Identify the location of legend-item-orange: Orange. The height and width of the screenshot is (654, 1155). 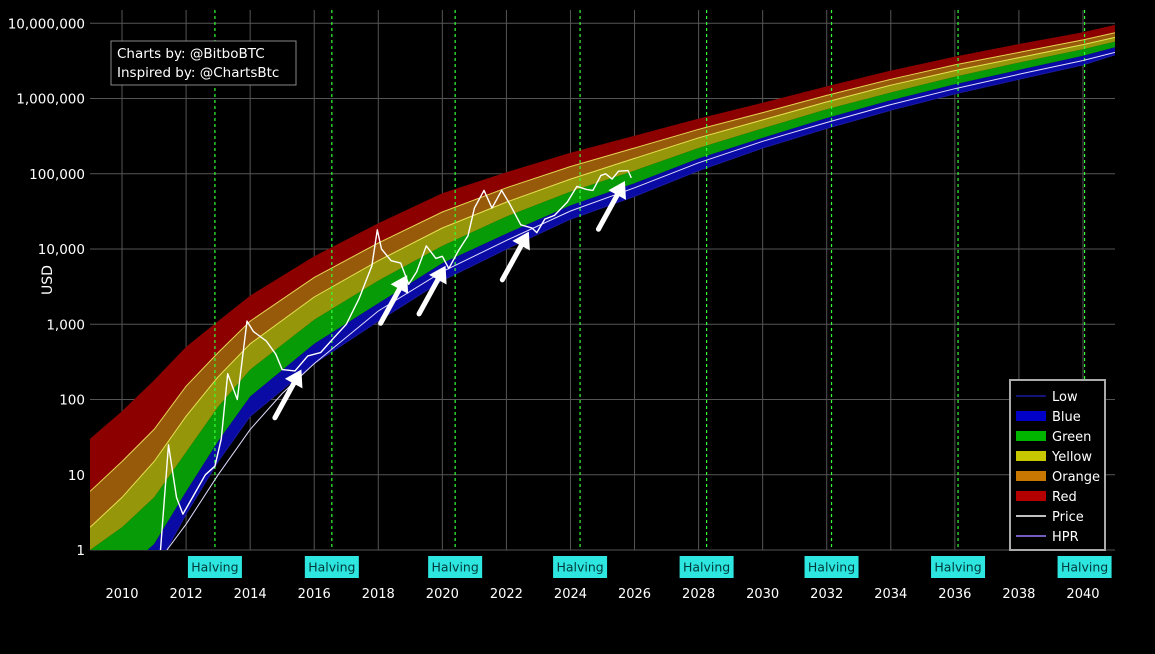
(1058, 477).